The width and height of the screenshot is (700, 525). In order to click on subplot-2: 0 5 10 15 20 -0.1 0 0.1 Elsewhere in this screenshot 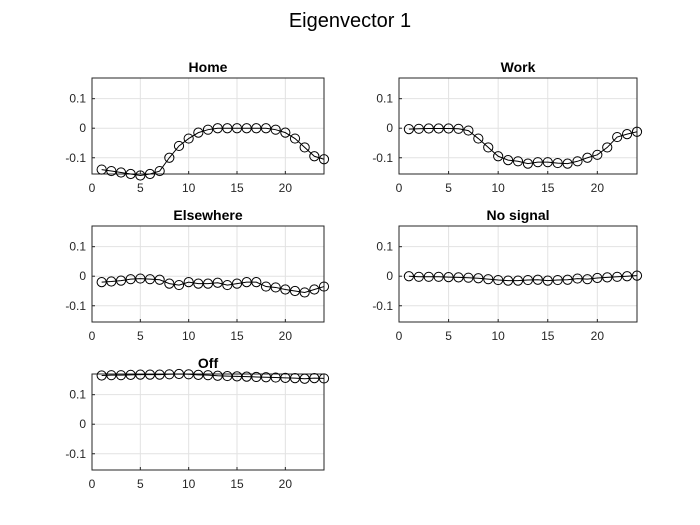, I will do `click(197, 275)`.